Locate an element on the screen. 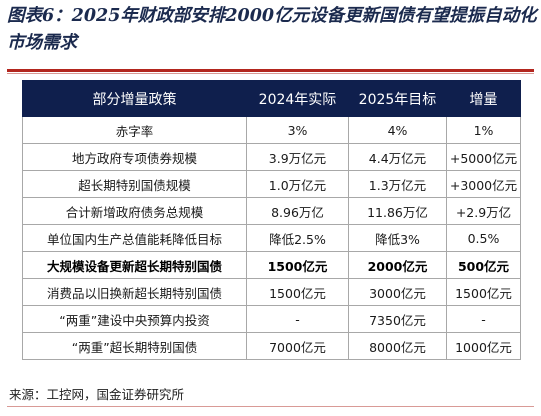 The width and height of the screenshot is (541, 416). row-label: 赤字率 is located at coordinates (134, 130).